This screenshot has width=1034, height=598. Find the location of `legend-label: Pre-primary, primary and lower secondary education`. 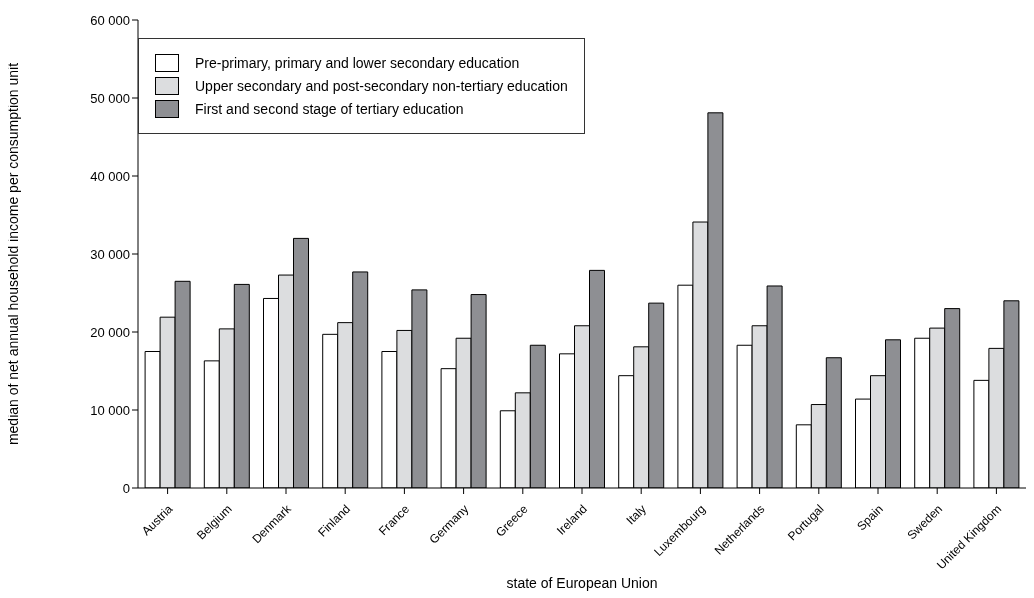

legend-label: Pre-primary, primary and lower secondary education is located at coordinates (357, 63).